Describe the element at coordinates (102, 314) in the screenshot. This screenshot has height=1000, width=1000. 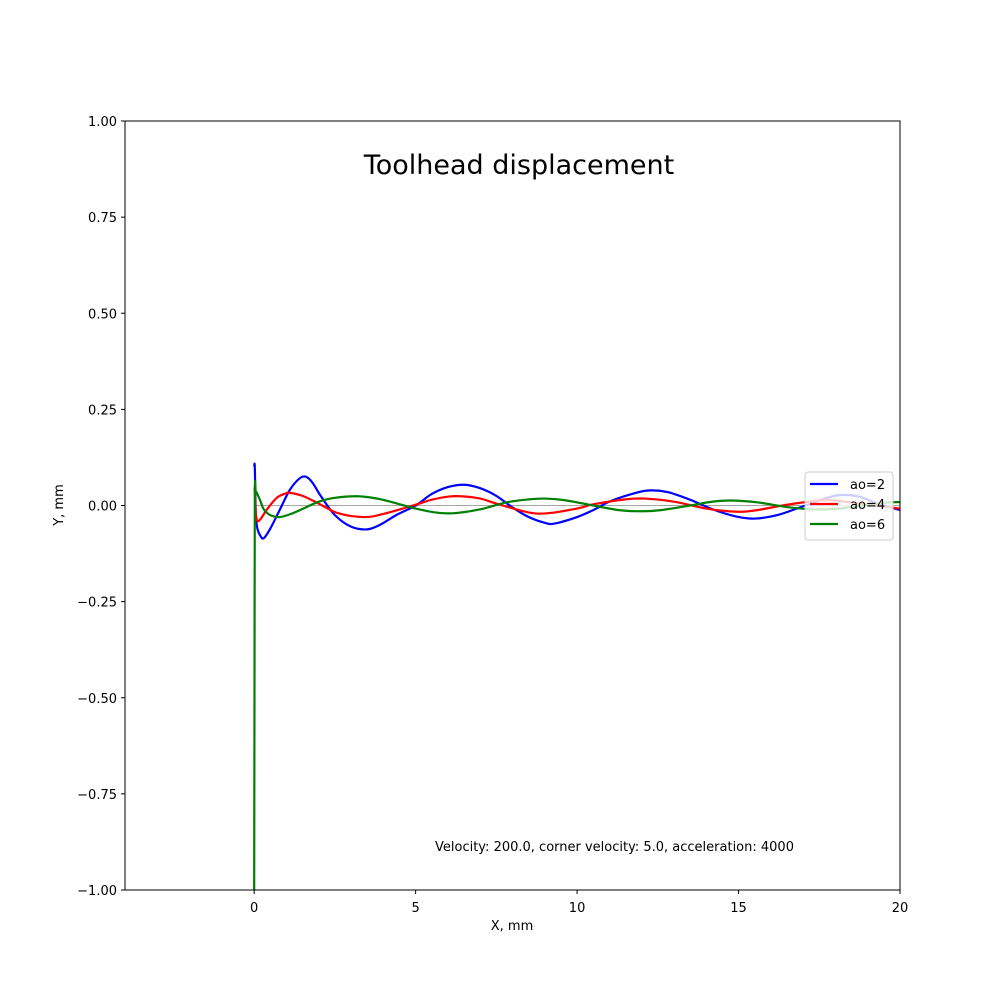
I see `y-tick-label: 0.50` at that location.